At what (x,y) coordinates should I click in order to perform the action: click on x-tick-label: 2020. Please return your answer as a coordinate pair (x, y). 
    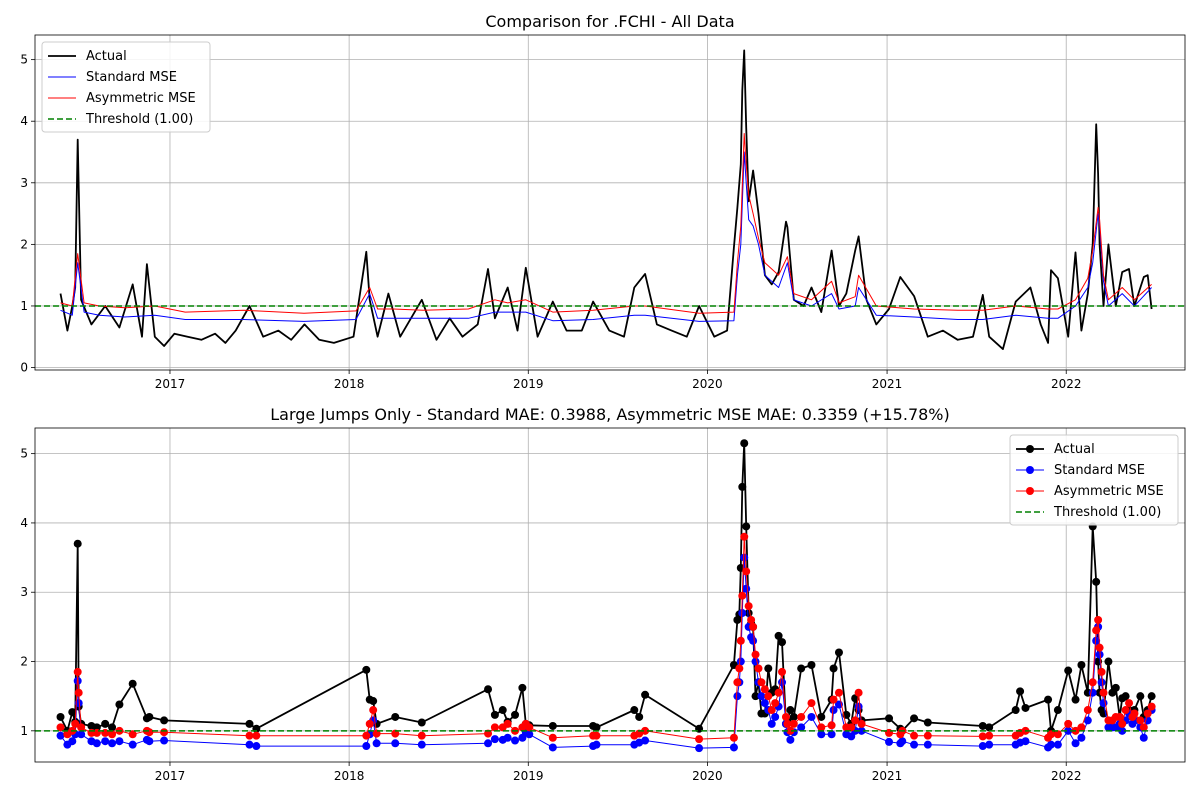
    Looking at the image, I should click on (707, 776).